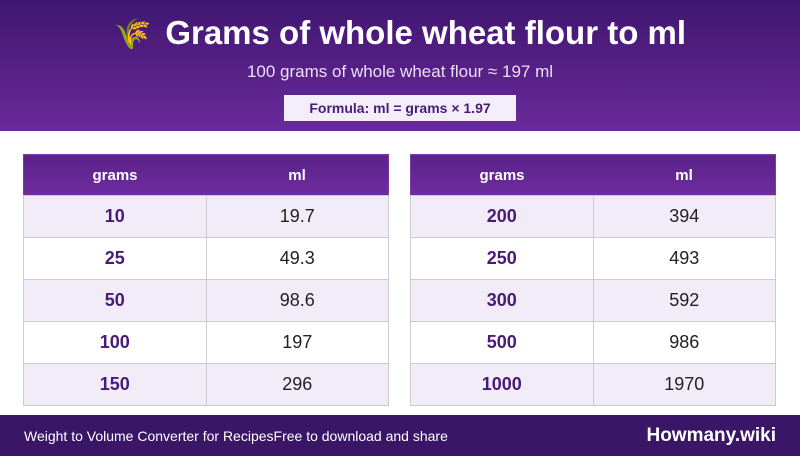 This screenshot has height=456, width=800. I want to click on ml-cell: 197, so click(297, 342).